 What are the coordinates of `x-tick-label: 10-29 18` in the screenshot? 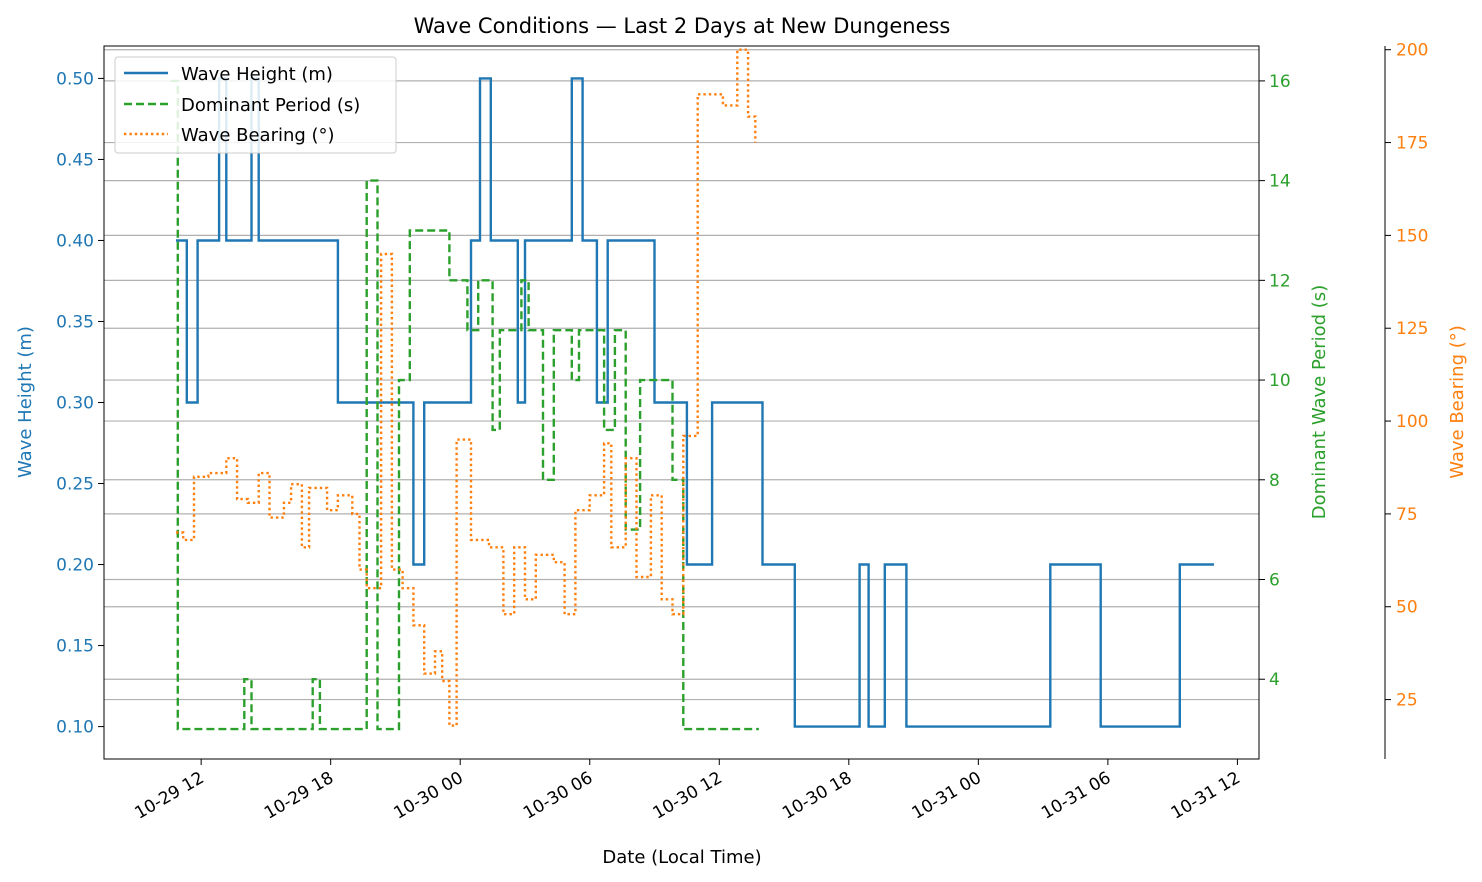 It's located at (299, 796).